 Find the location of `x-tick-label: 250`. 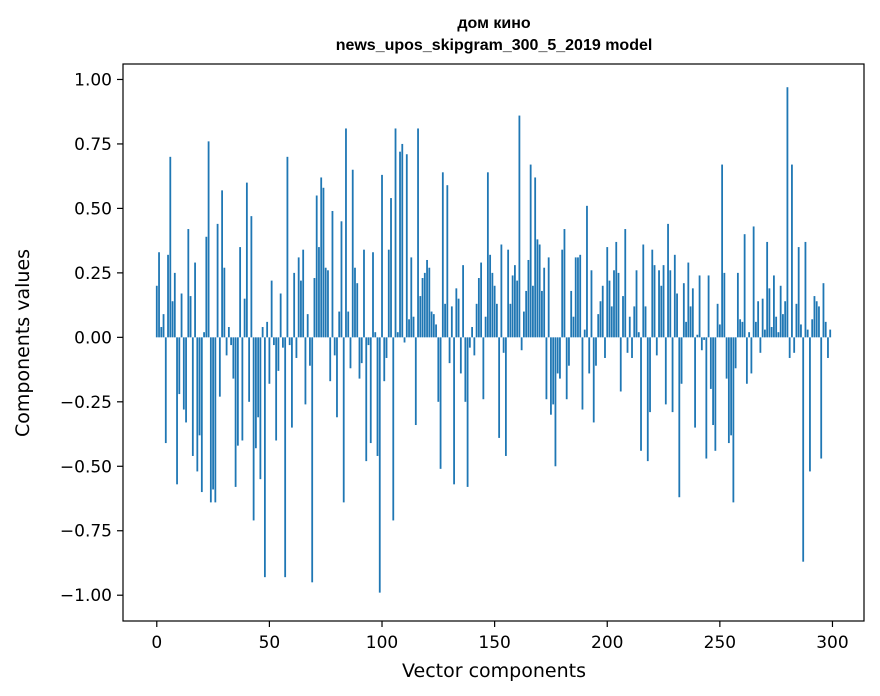

x-tick-label: 250 is located at coordinates (720, 643).